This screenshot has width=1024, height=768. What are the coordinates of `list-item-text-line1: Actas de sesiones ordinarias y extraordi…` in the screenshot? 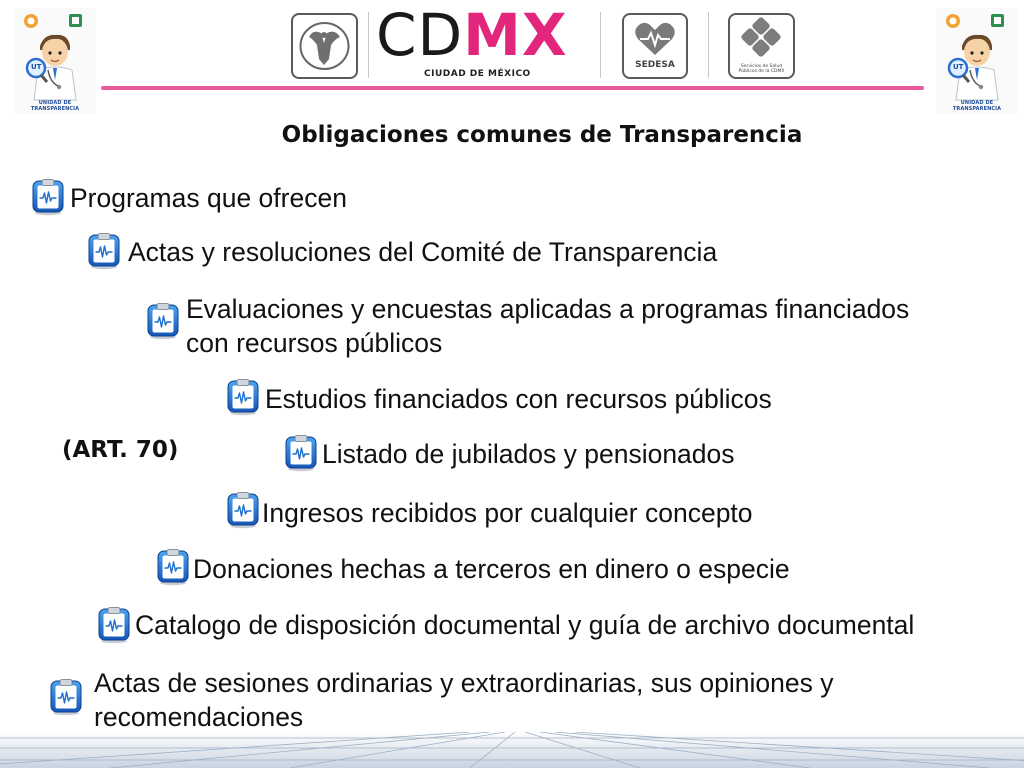 It's located at (464, 683).